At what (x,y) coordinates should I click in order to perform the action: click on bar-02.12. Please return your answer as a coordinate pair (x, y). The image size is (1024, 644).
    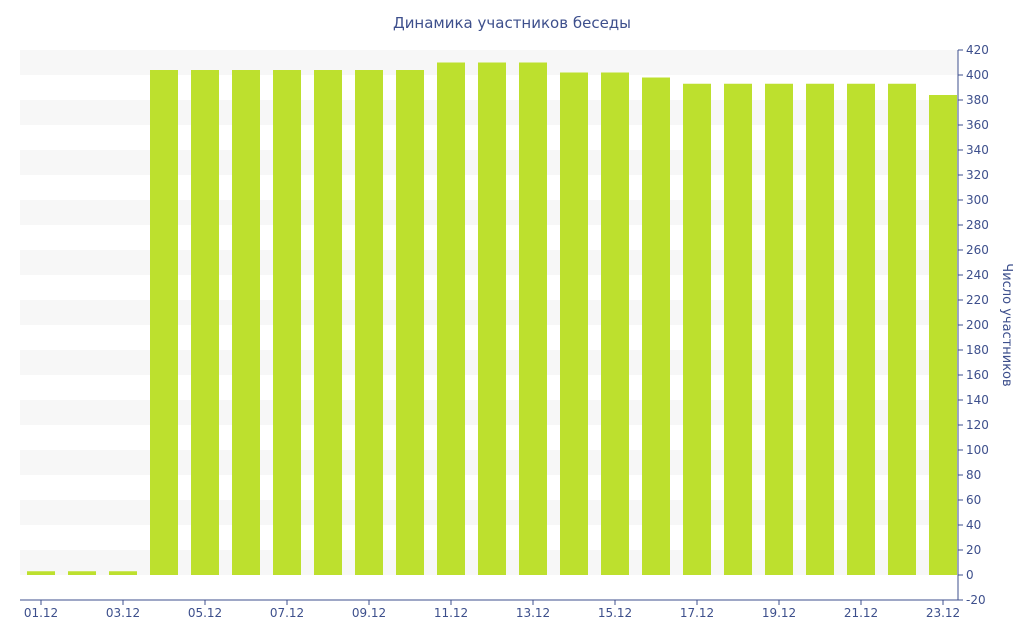
    Looking at the image, I should click on (82, 573).